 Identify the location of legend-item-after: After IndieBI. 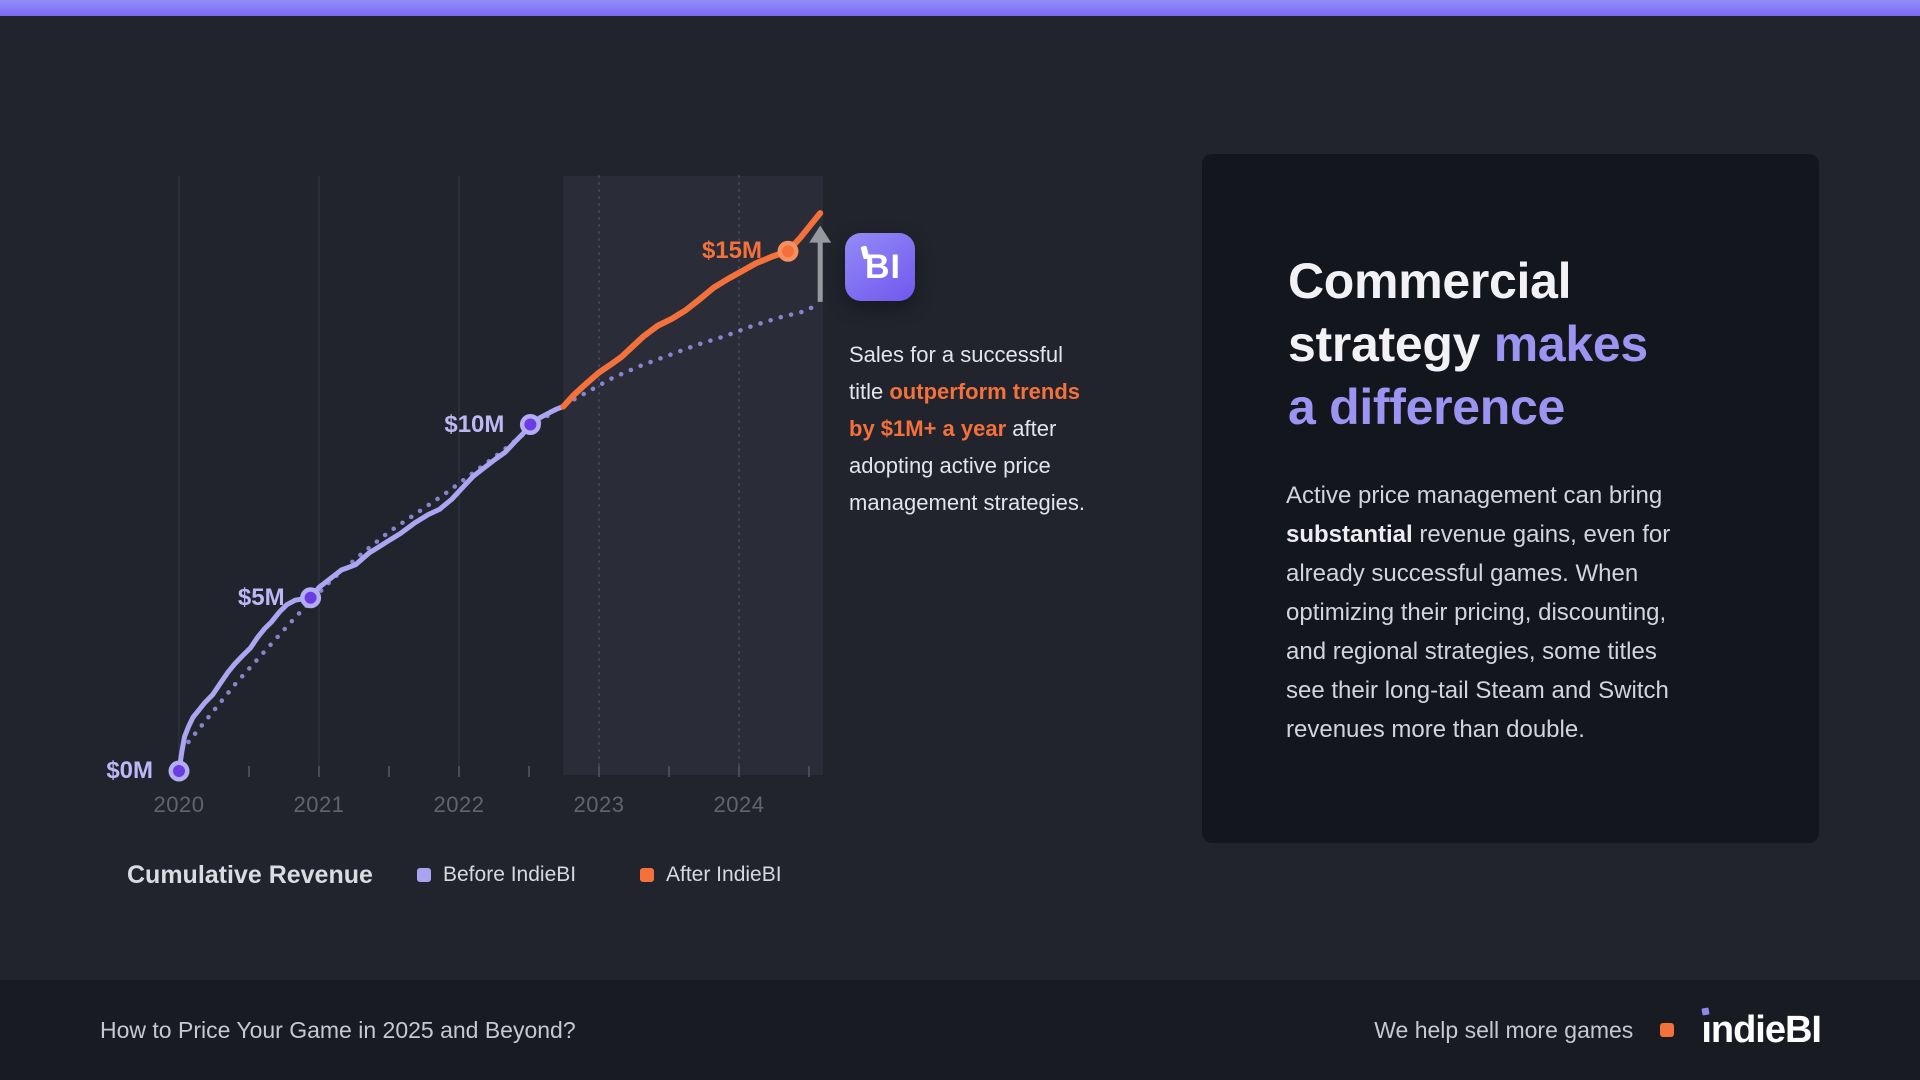
(711, 875).